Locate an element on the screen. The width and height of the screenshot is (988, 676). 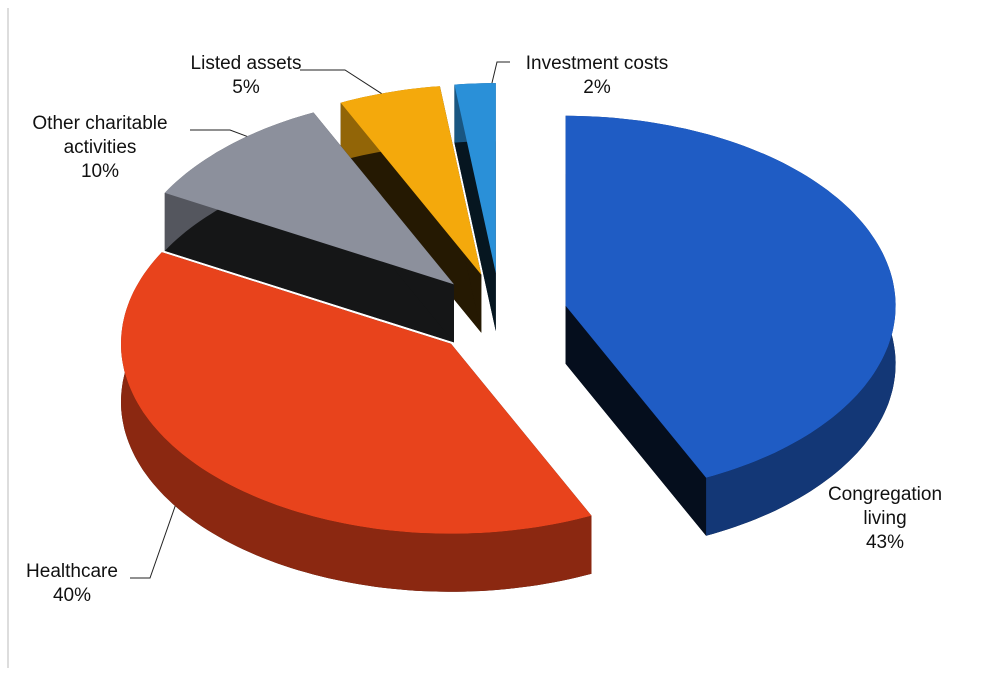
data-label: Healthcare 40% is located at coordinates (81, 584).